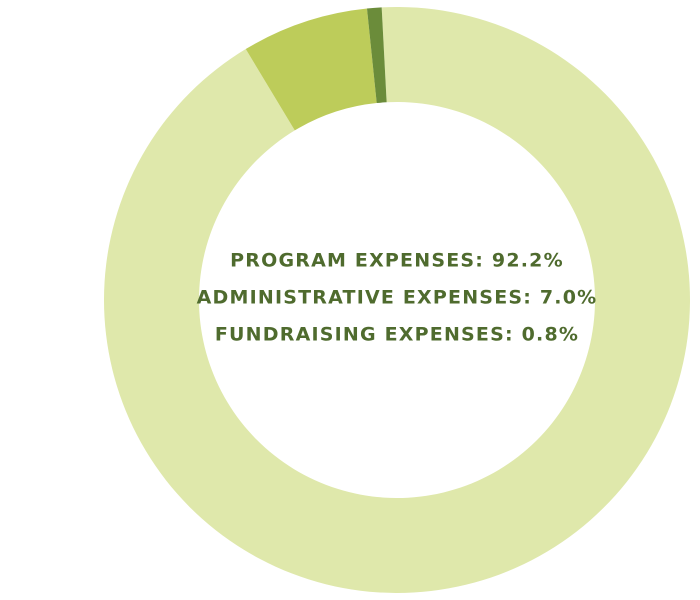  I want to click on slice-value-program: 92.2%, so click(527, 260).